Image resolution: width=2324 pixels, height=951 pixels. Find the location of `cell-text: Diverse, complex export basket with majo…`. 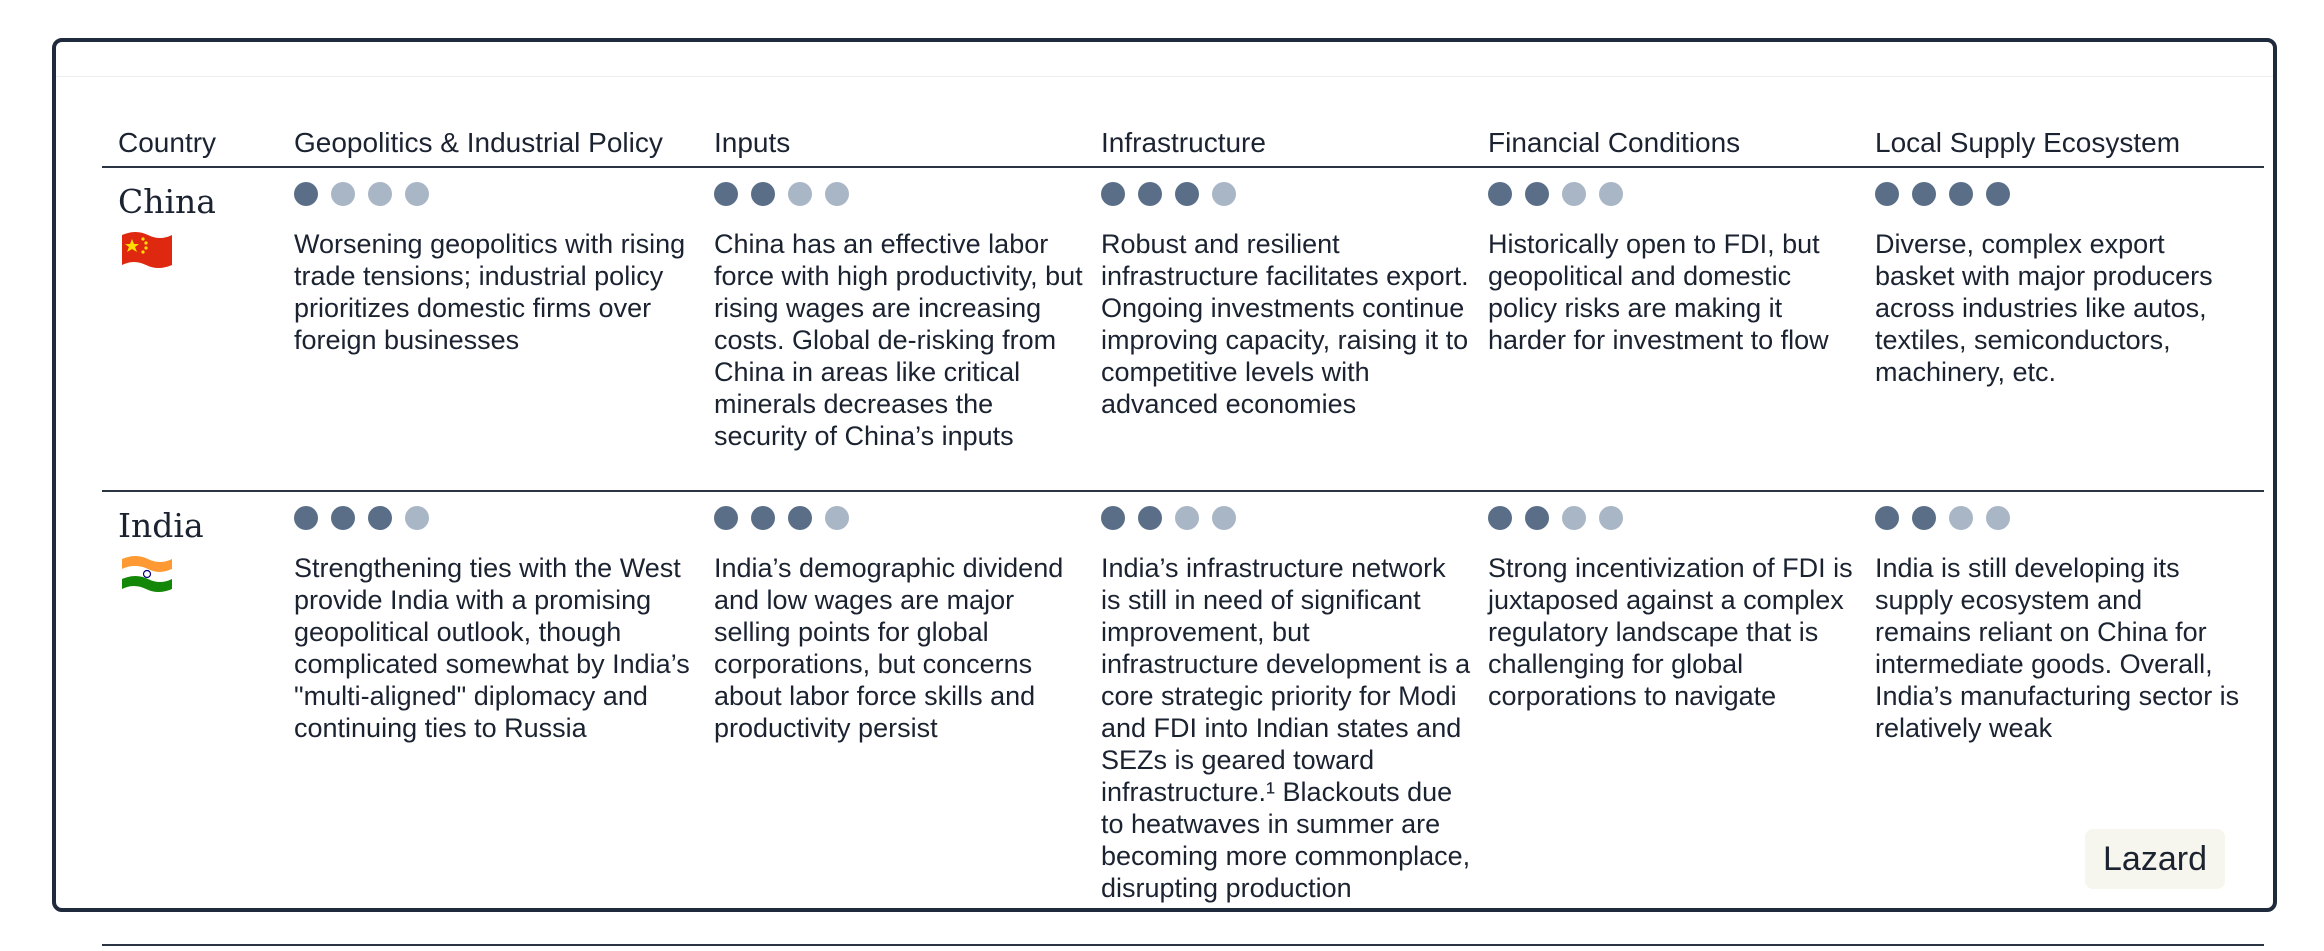

cell-text: Diverse, complex export basket with majo… is located at coordinates (2044, 308).